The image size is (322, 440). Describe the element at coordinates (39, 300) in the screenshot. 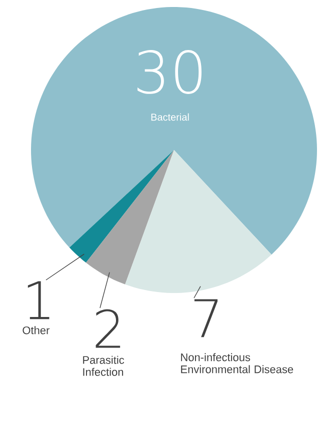

I see `data-label: 1` at that location.